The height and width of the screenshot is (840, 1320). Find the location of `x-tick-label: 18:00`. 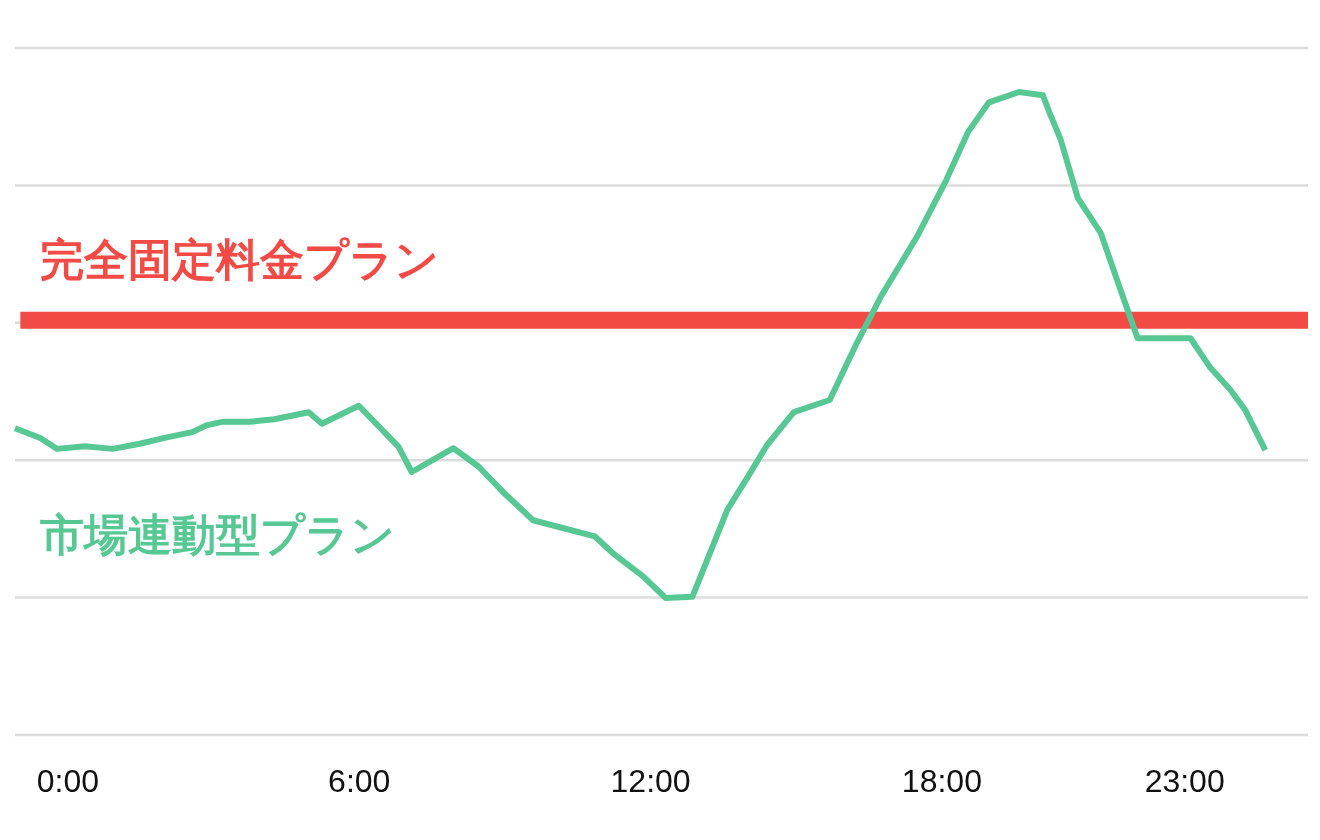

x-tick-label: 18:00 is located at coordinates (941, 781).